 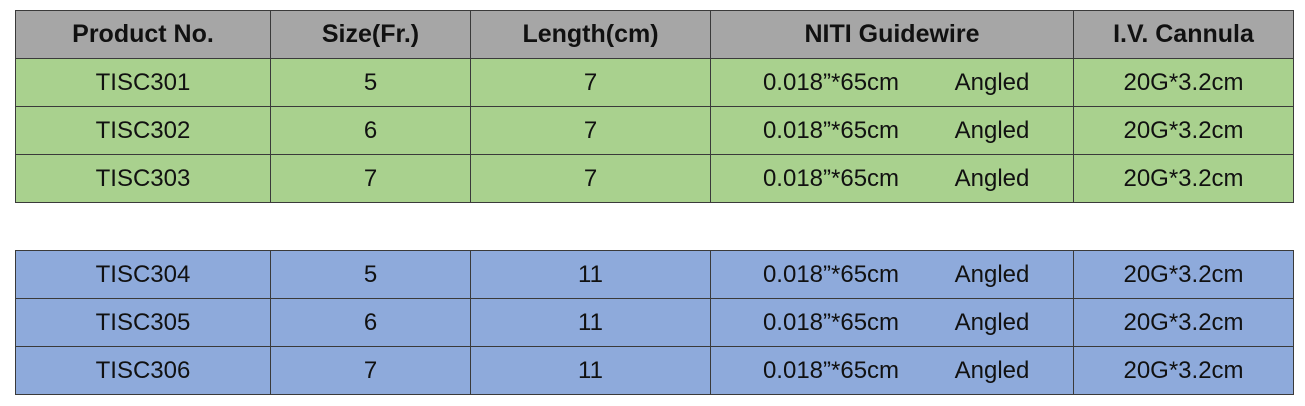 What do you see at coordinates (370, 34) in the screenshot?
I see `header-cell: Size(Fr.)` at bounding box center [370, 34].